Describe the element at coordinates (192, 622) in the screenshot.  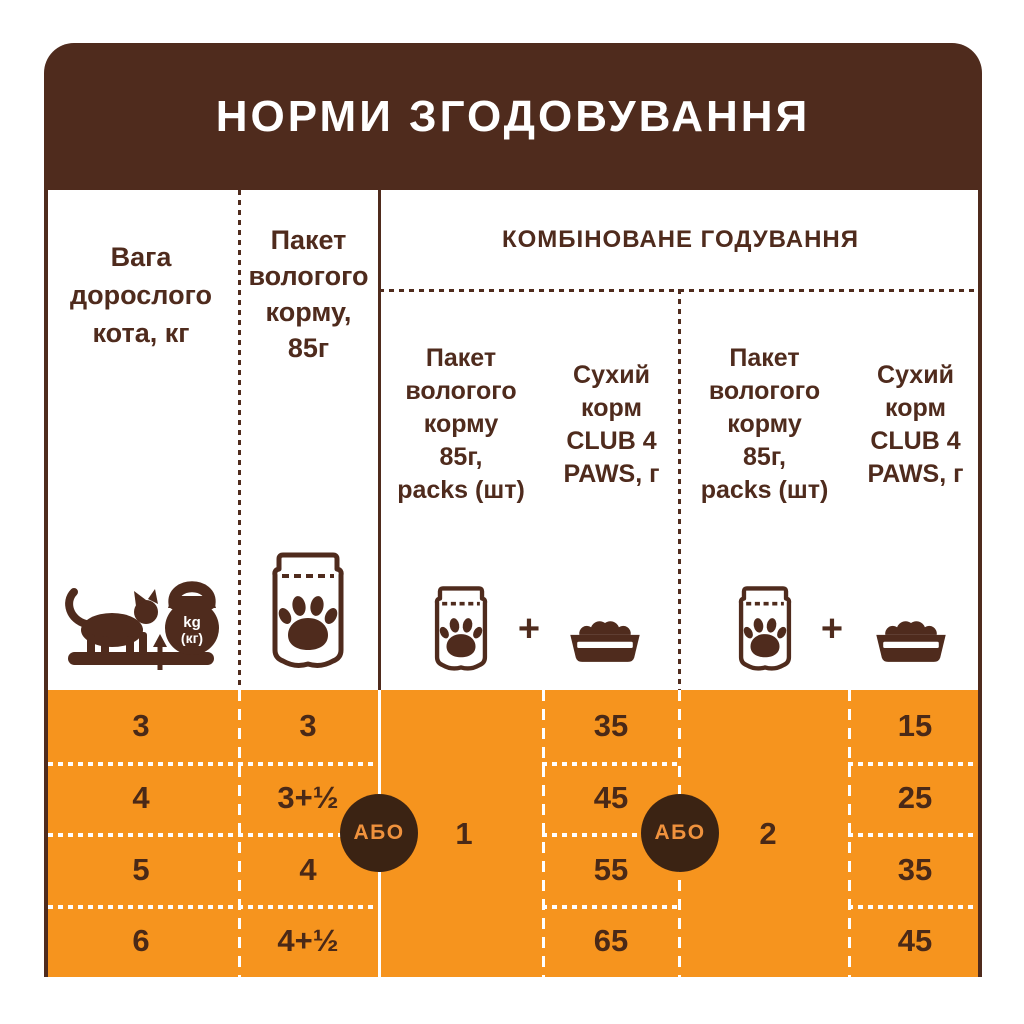
I see `kettlebell-kg-label: kg` at that location.